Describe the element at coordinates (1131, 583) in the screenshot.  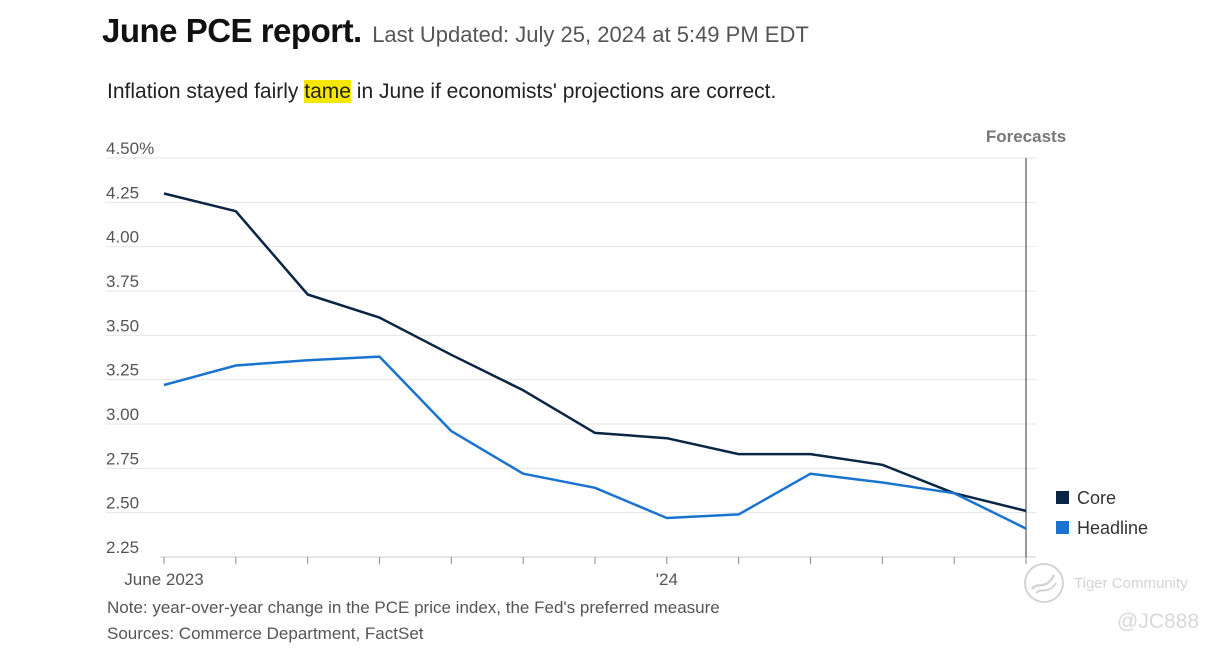
I see `watermark-brand: Tiger Community` at that location.